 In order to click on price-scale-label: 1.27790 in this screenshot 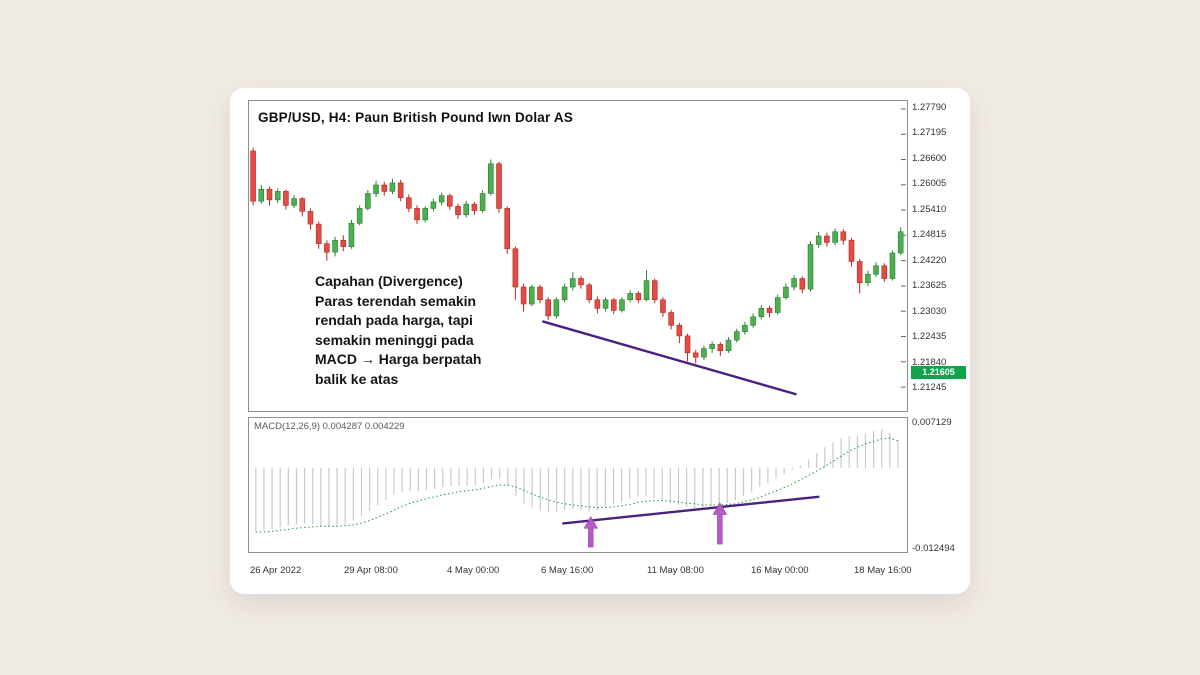, I will do `click(929, 107)`.